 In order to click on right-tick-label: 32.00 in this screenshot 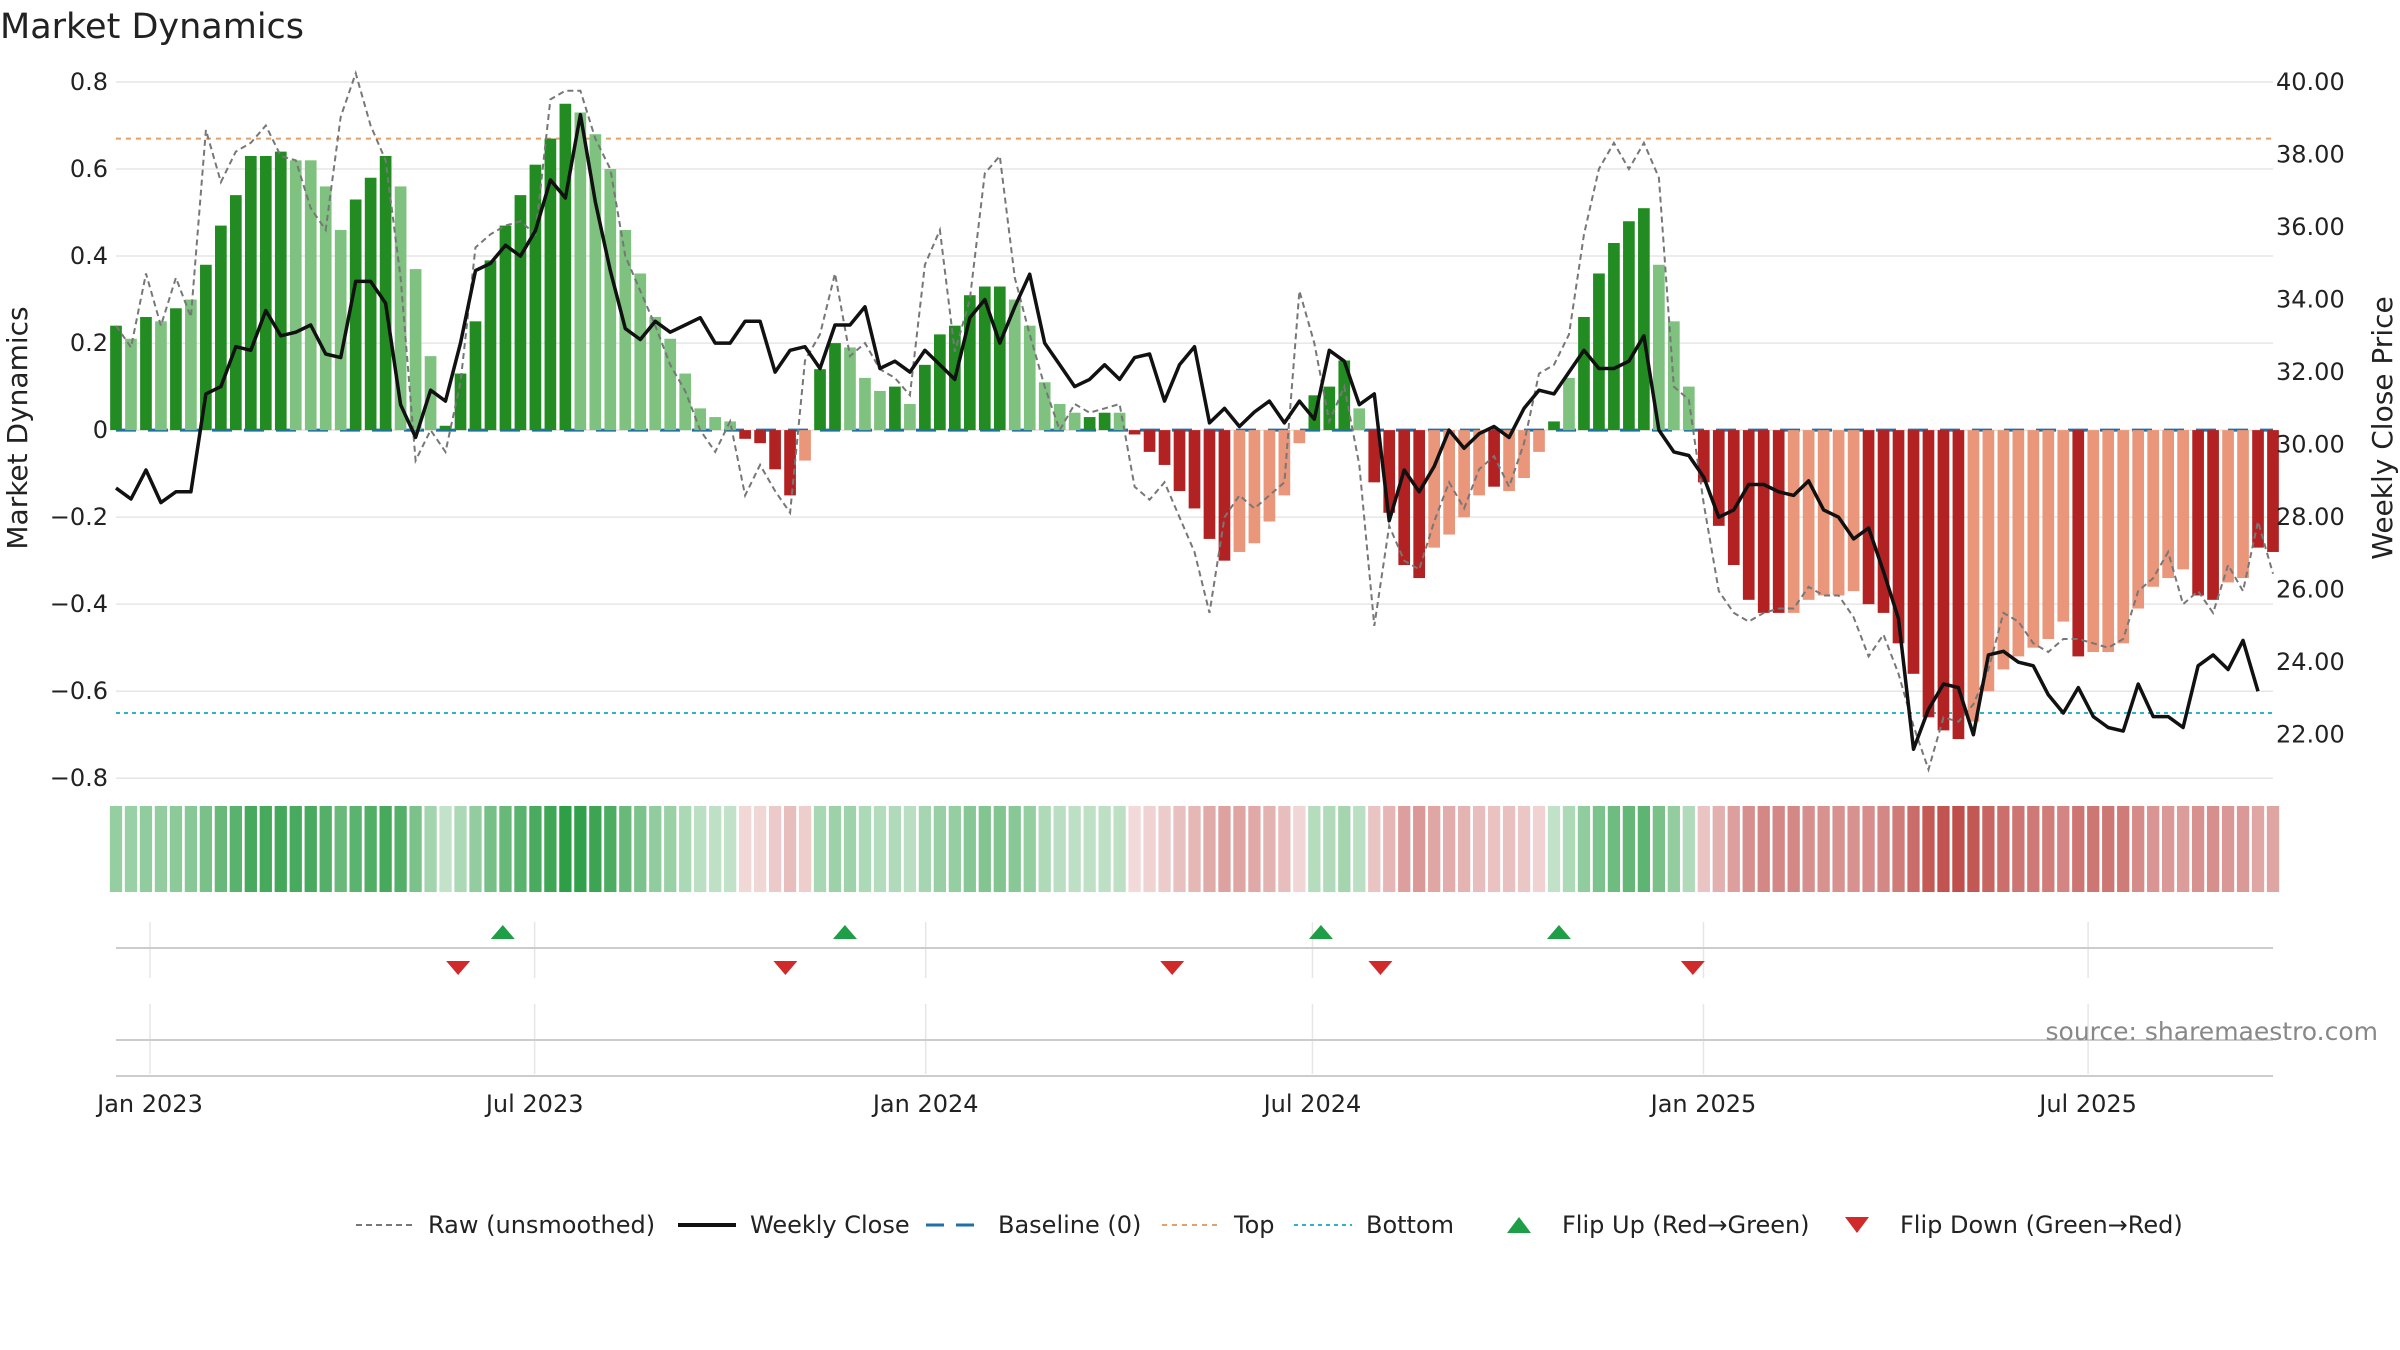, I will do `click(2310, 372)`.